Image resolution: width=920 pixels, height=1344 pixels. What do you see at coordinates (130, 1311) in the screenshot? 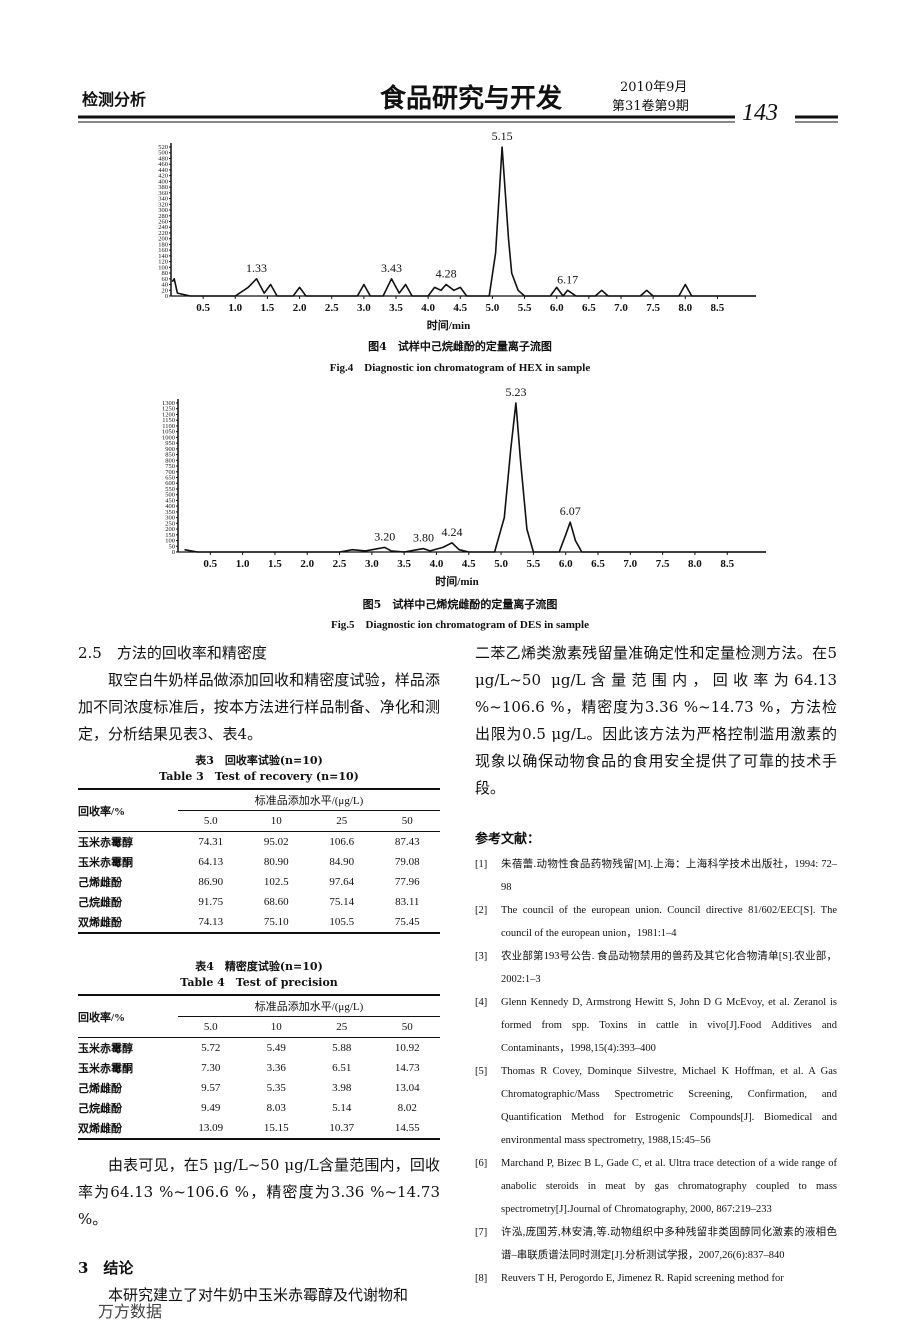
I see `footer: 万方数据` at bounding box center [130, 1311].